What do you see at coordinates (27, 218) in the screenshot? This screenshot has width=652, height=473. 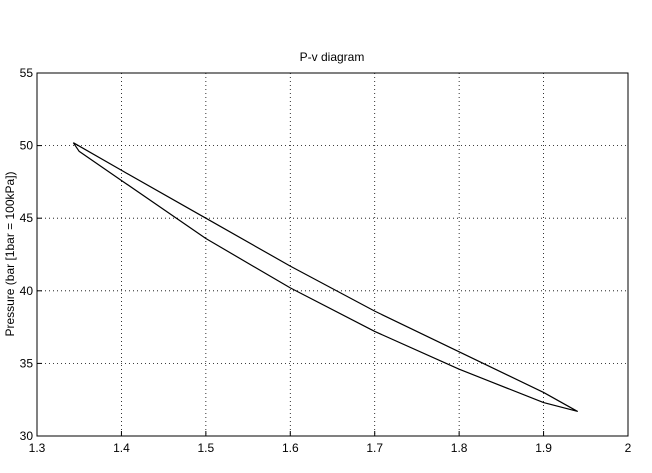 I see `y-tick-label: 45` at bounding box center [27, 218].